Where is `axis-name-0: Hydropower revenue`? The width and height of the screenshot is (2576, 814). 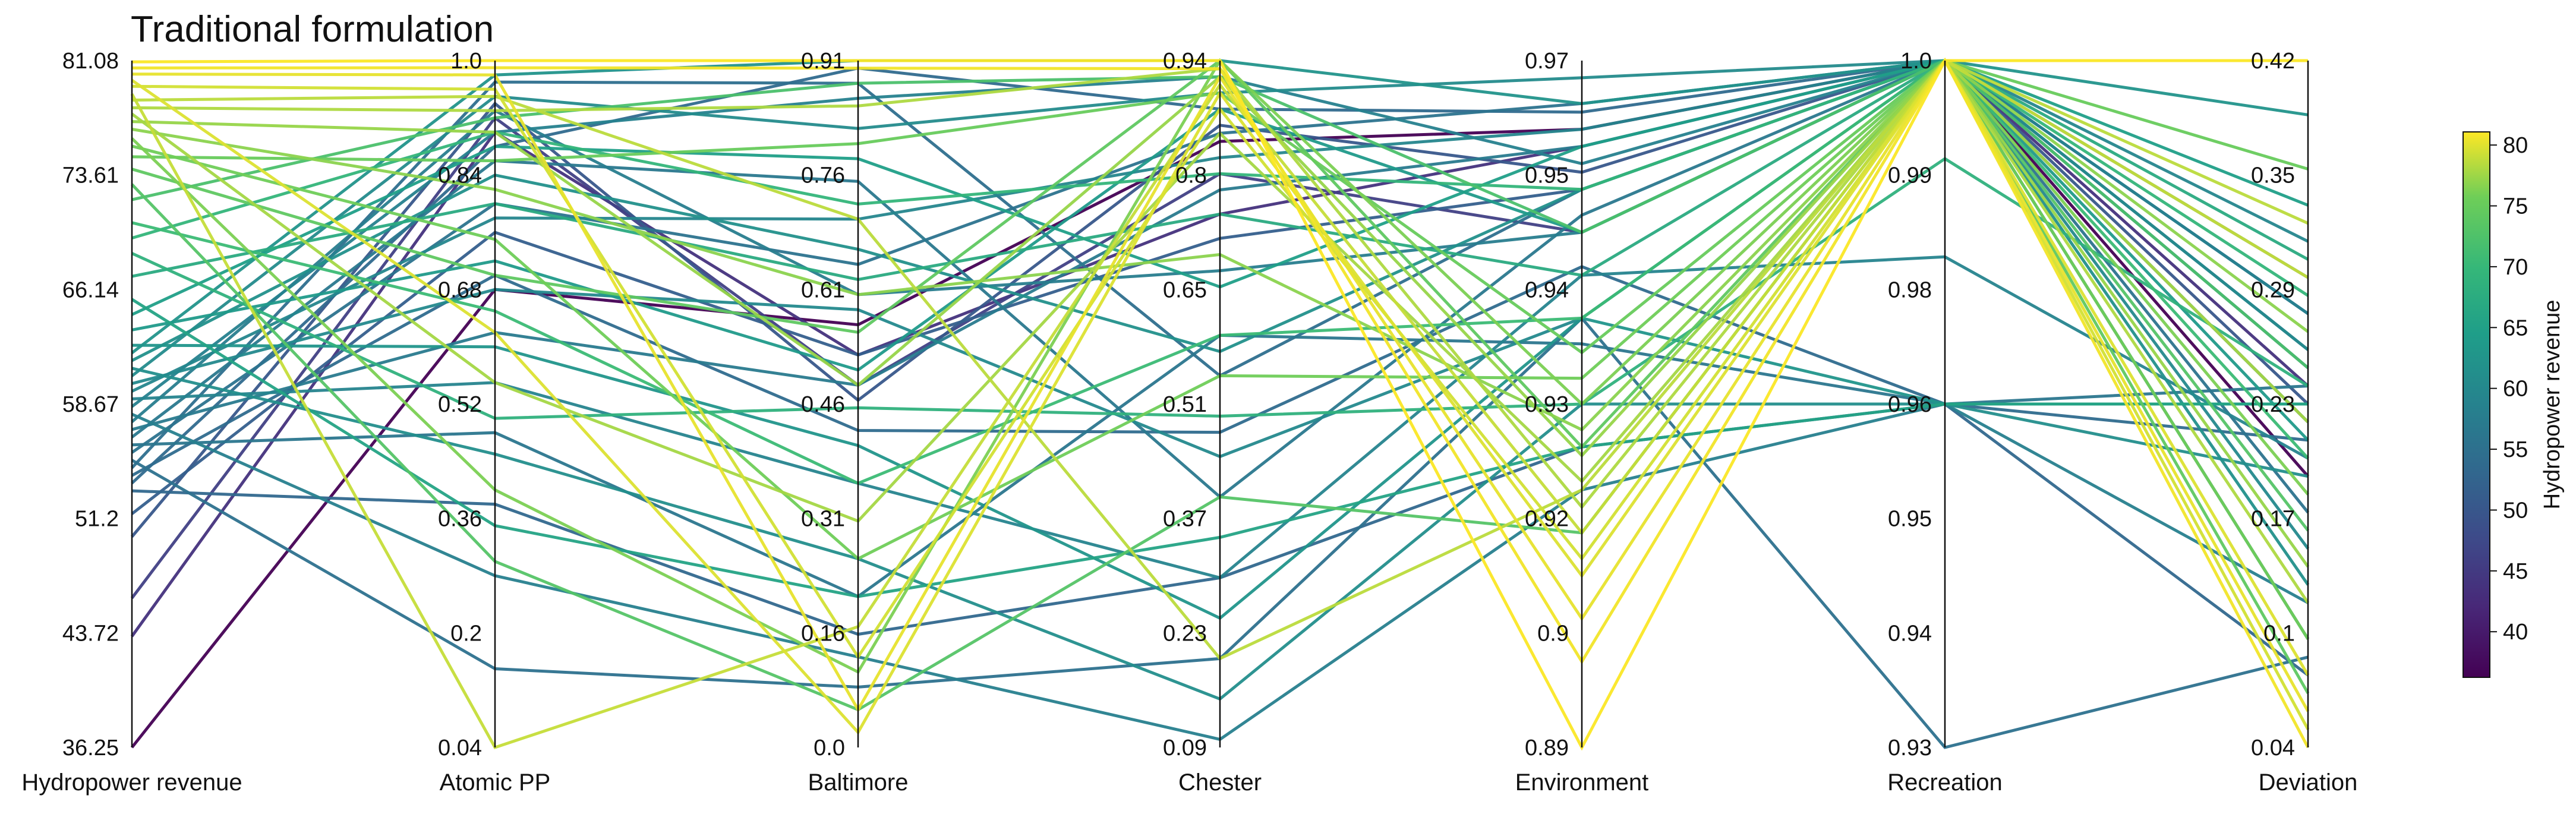 axis-name-0: Hydropower revenue is located at coordinates (131, 782).